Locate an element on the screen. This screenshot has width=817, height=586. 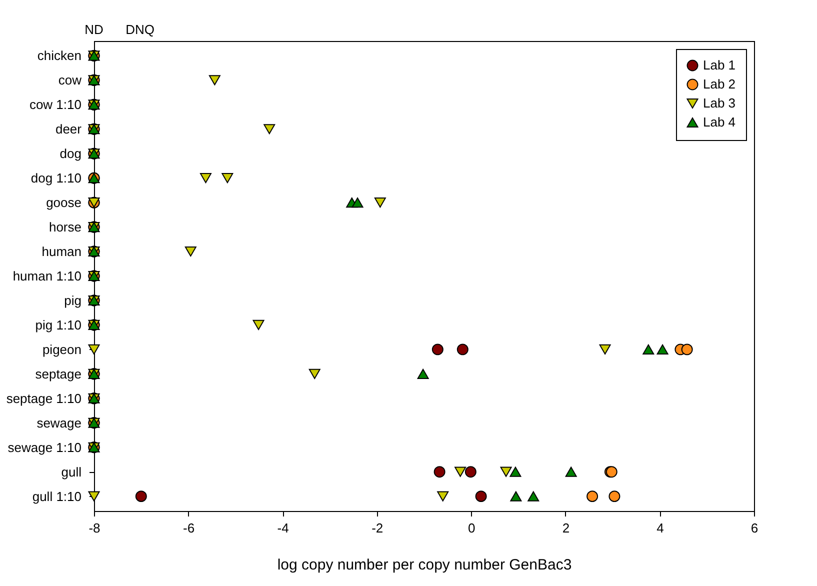
y-tick-label: septage 1:10 is located at coordinates (44, 398).